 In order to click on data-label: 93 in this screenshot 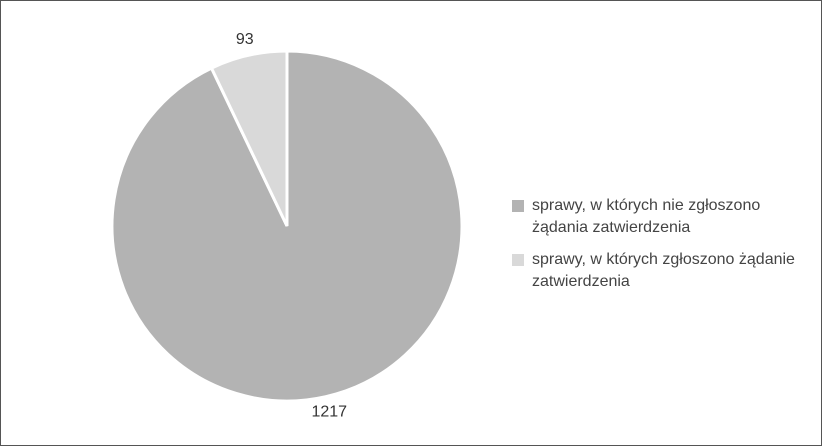, I will do `click(245, 39)`.